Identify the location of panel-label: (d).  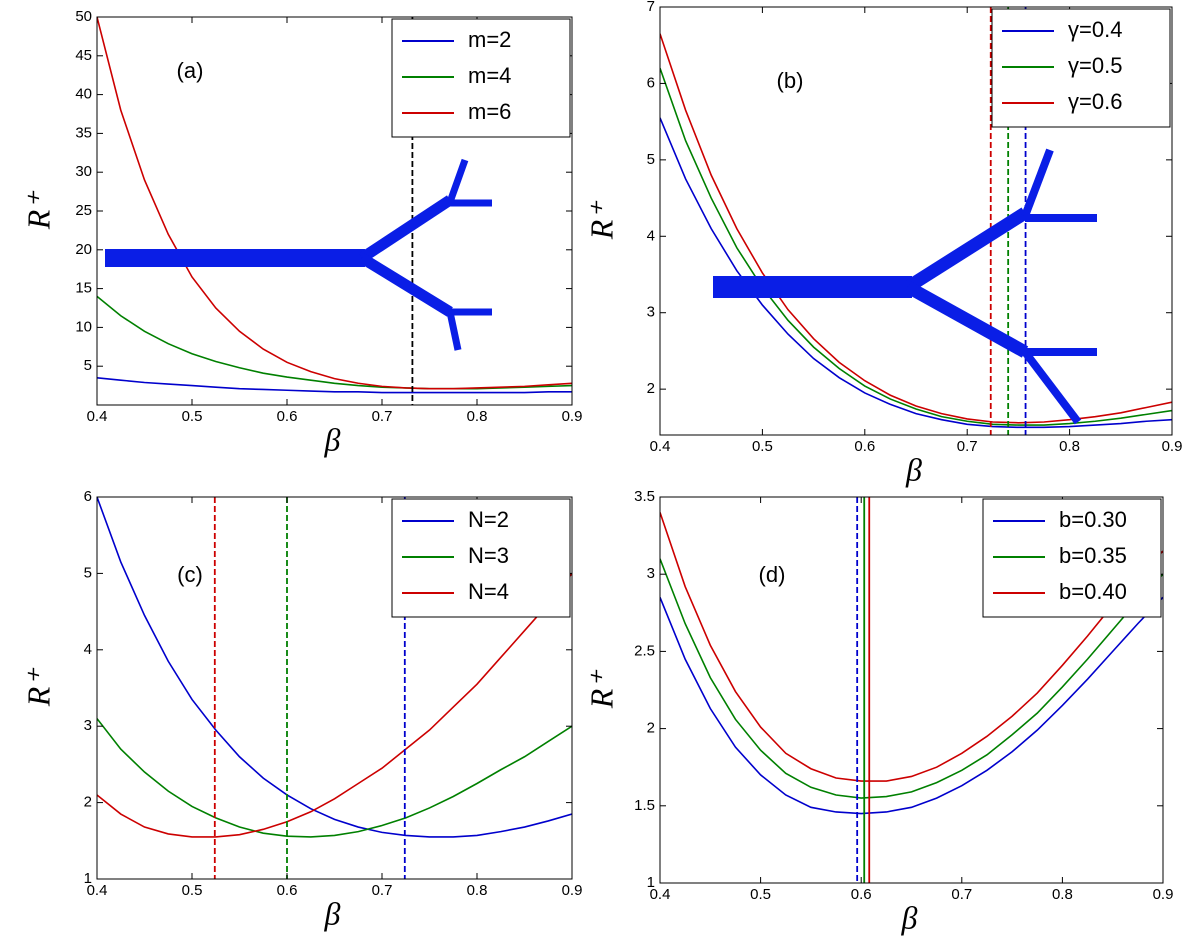
(772, 574).